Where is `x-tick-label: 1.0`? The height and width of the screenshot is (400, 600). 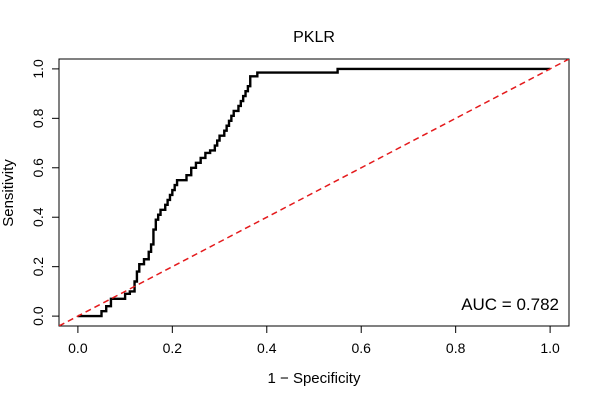
x-tick-label: 1.0 is located at coordinates (550, 348).